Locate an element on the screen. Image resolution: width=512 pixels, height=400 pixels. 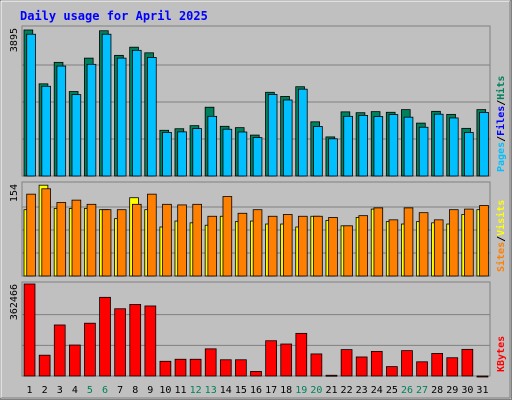
x-tick-label-day-27: 27 is located at coordinates (422, 390).